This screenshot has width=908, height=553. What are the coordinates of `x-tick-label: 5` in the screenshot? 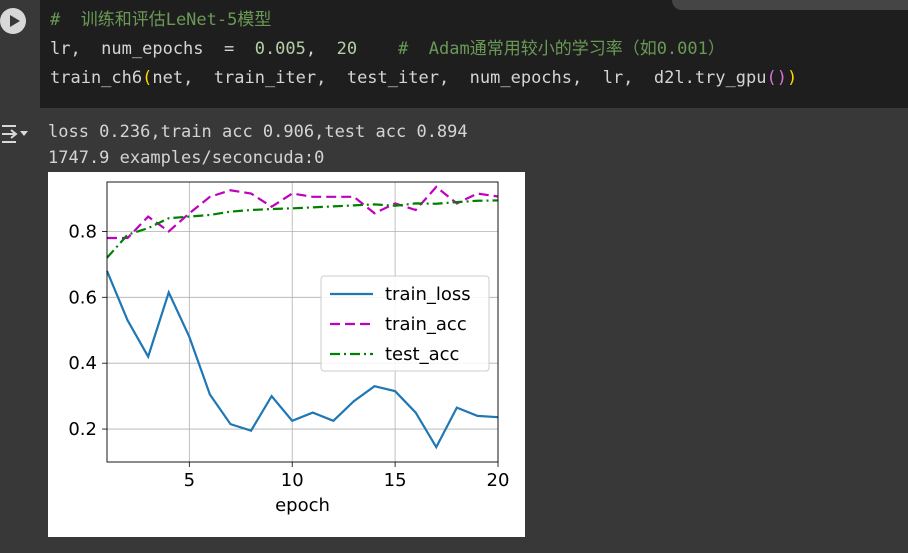 It's located at (189, 480).